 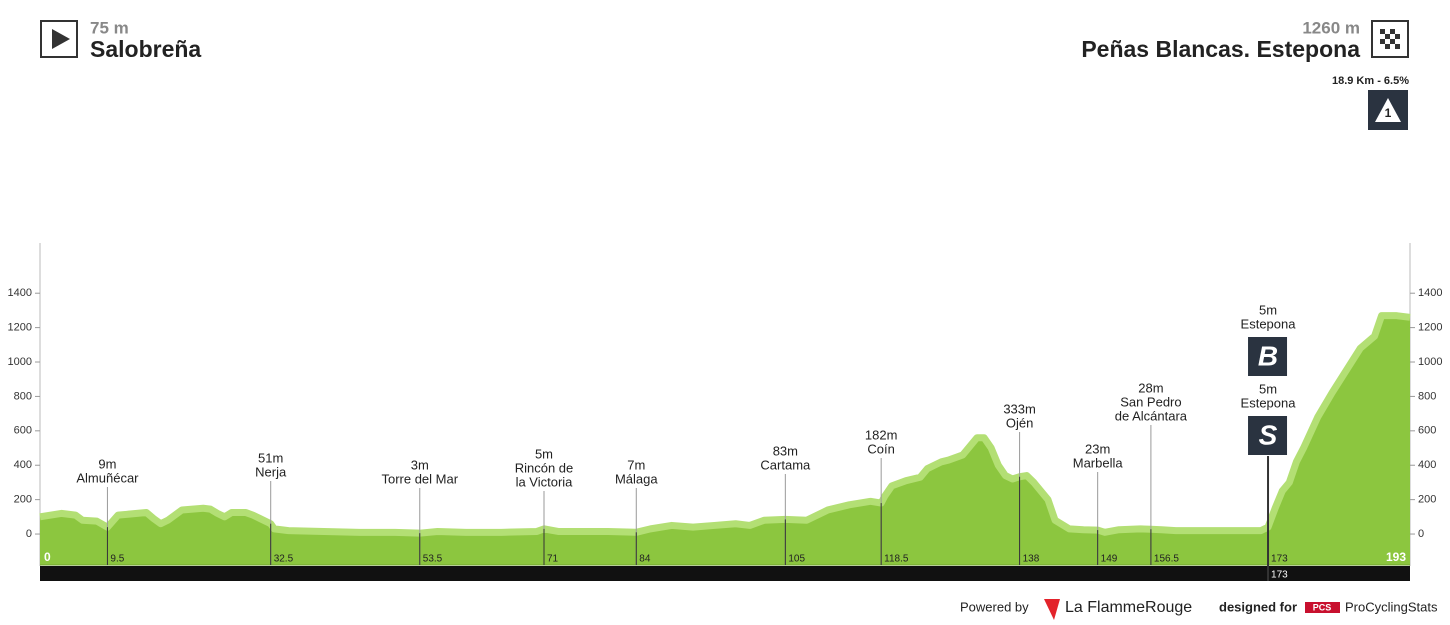 I want to click on climb-info: 18.9 Km - 6.5%, so click(x=1370, y=81).